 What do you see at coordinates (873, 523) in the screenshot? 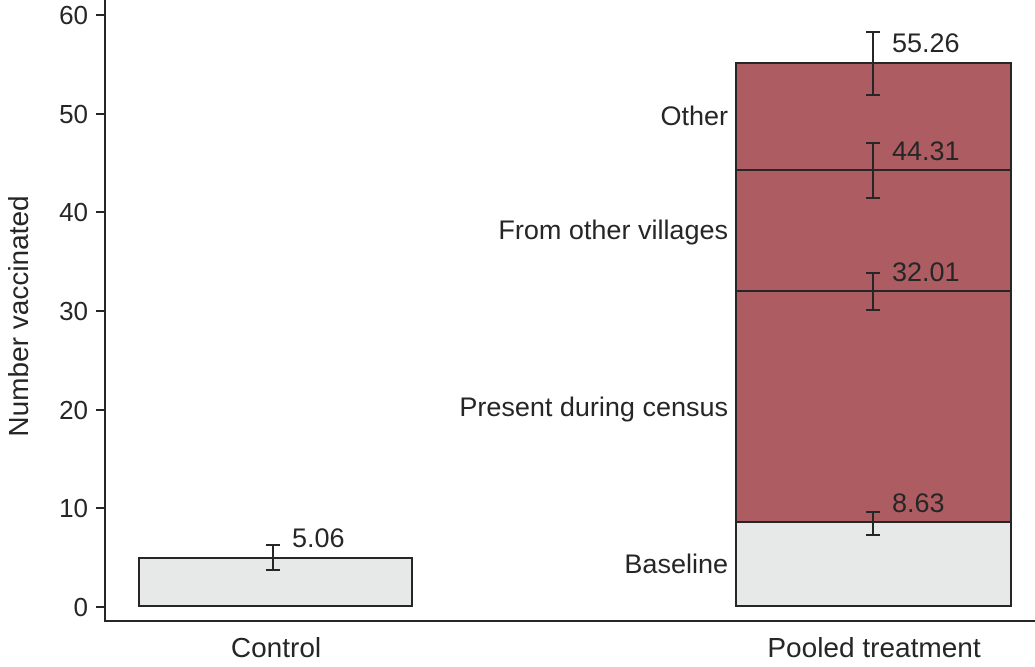
I see `error-bar-baseline-line` at bounding box center [873, 523].